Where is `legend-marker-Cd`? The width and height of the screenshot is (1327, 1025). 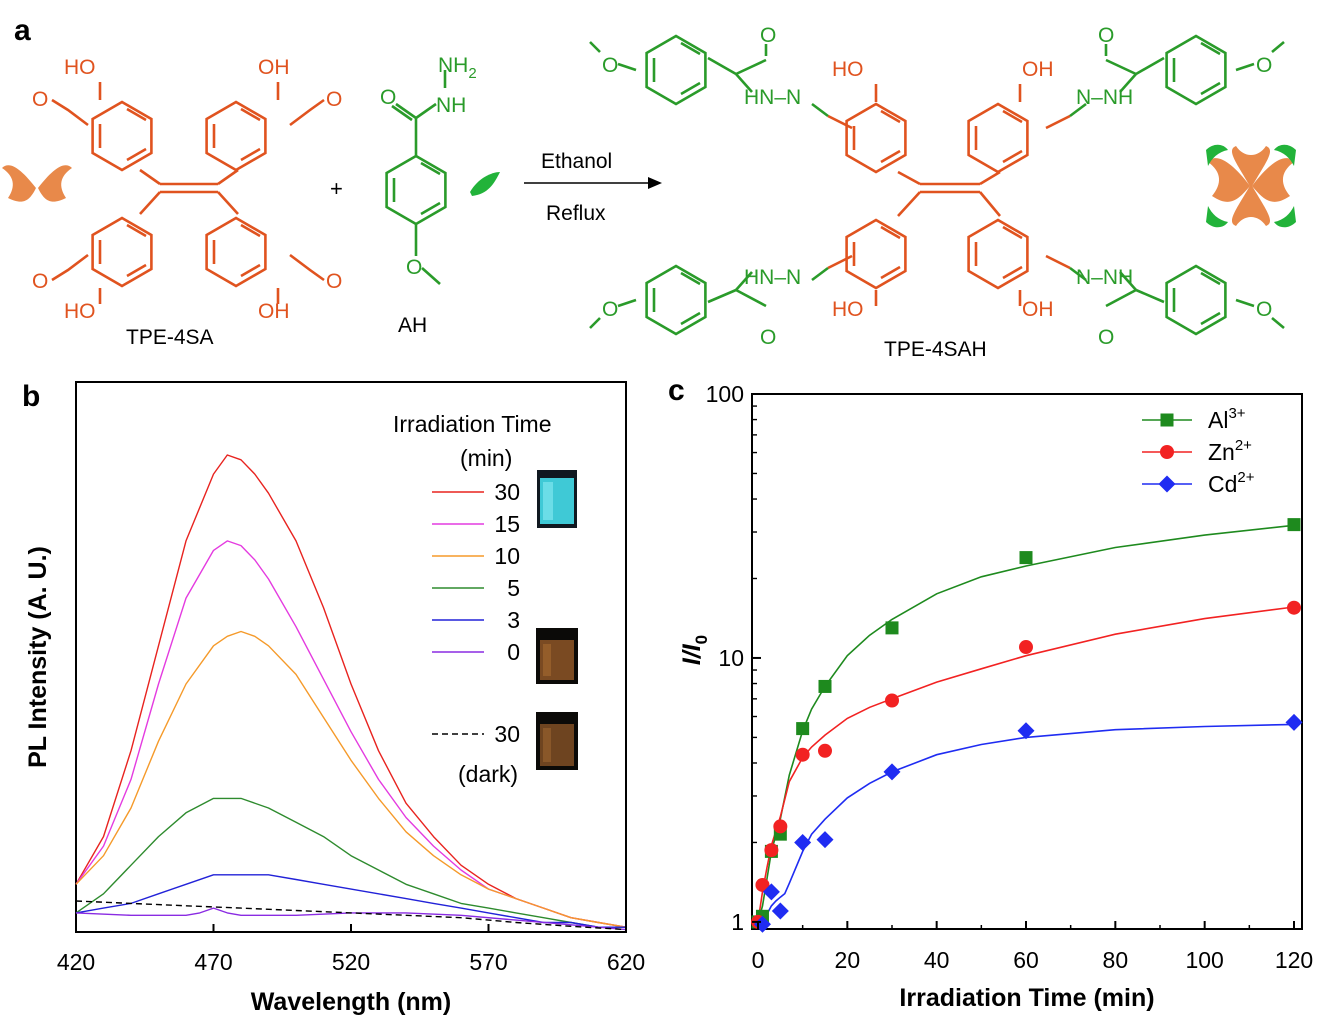
legend-marker-Cd is located at coordinates (1167, 484).